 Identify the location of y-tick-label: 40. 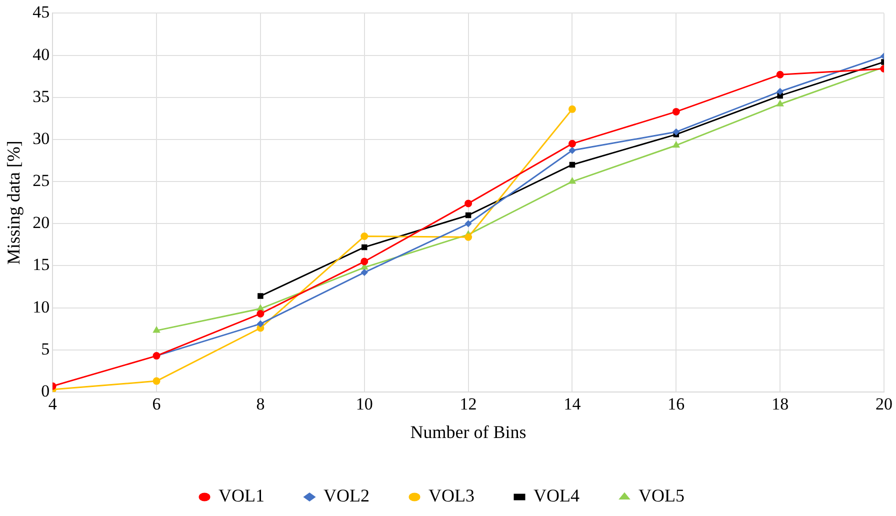
(41, 54).